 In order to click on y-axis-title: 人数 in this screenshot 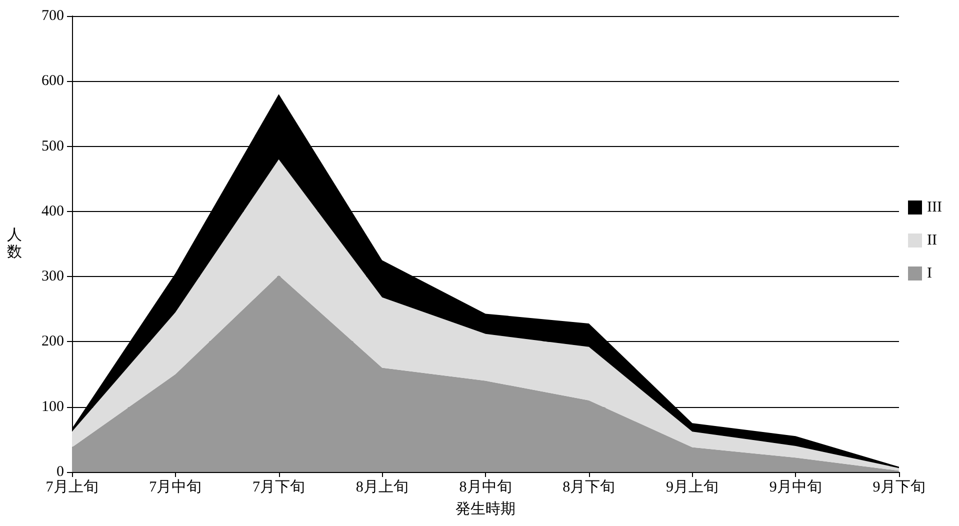, I will do `click(14, 244)`.